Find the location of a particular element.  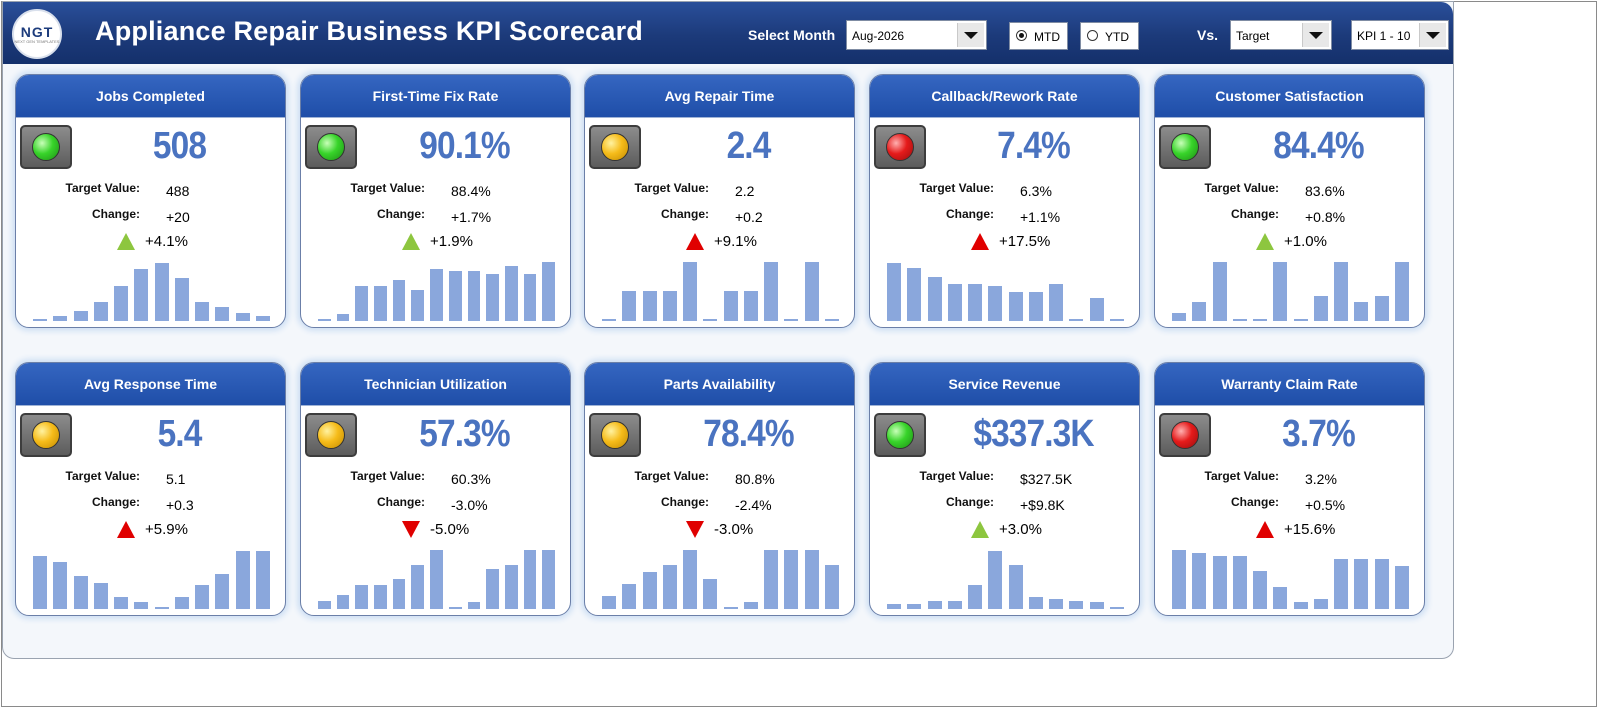

kpi-card-title: Avg Repair Time is located at coordinates (719, 96).